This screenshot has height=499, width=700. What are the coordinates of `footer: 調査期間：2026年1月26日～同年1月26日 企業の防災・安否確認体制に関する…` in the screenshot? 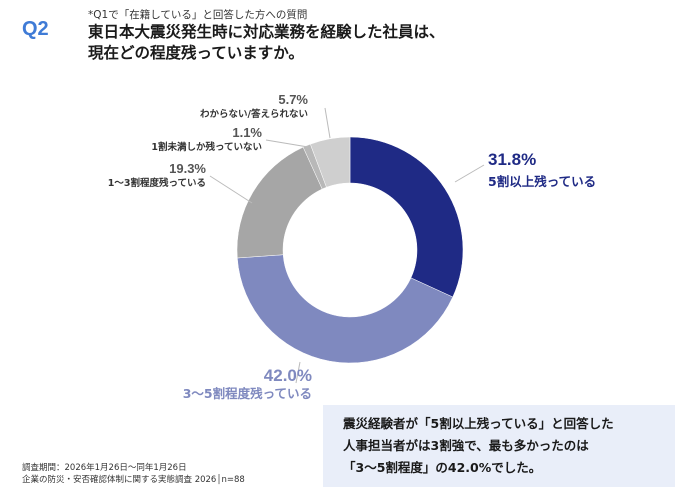 It's located at (133, 474).